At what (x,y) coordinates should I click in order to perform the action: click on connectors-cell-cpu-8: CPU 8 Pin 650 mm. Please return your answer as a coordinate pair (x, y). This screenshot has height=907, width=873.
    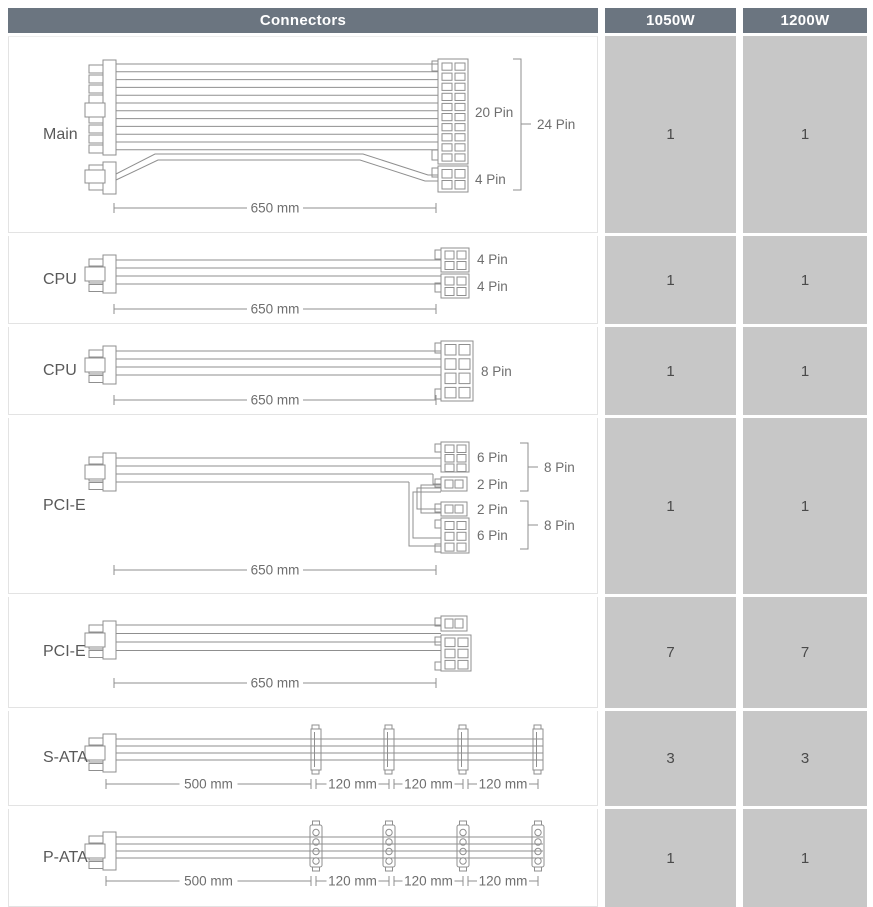
    Looking at the image, I should click on (303, 371).